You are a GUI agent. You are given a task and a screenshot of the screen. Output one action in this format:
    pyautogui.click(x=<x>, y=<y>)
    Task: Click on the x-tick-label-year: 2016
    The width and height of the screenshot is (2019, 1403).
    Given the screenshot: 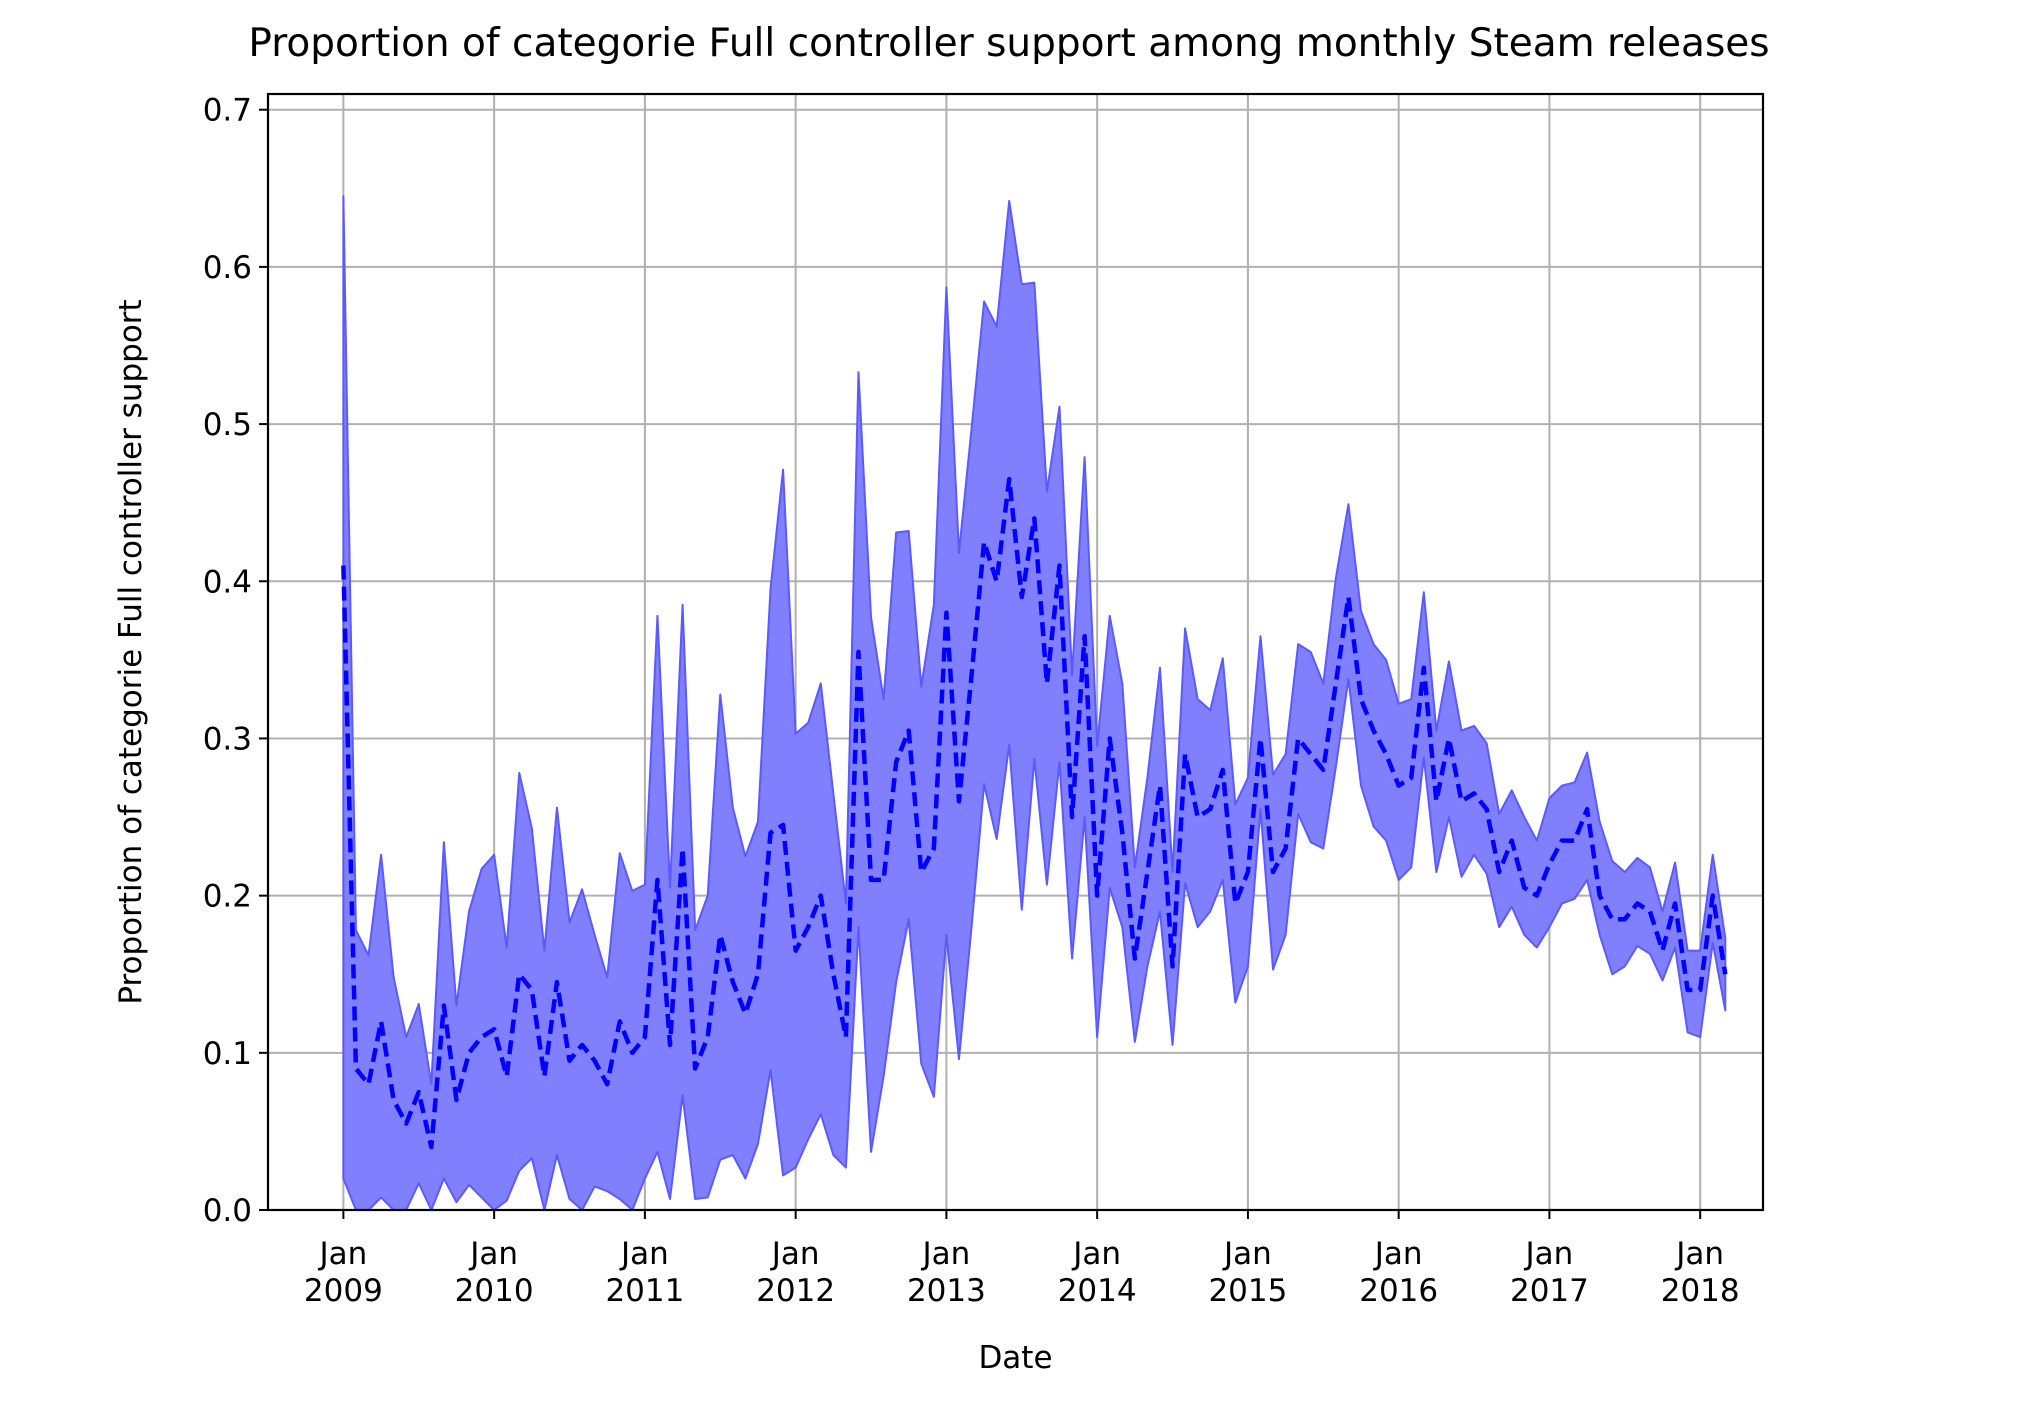 What is the action you would take?
    pyautogui.click(x=1398, y=1291)
    